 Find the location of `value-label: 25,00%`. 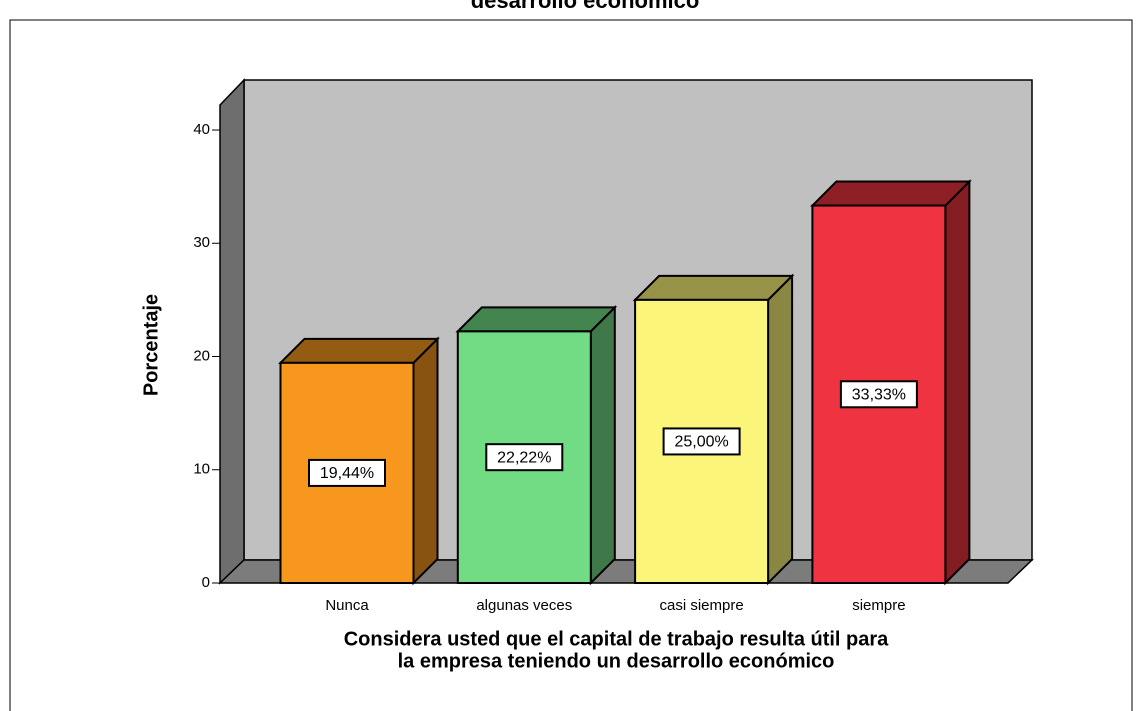

value-label: 25,00% is located at coordinates (701, 442).